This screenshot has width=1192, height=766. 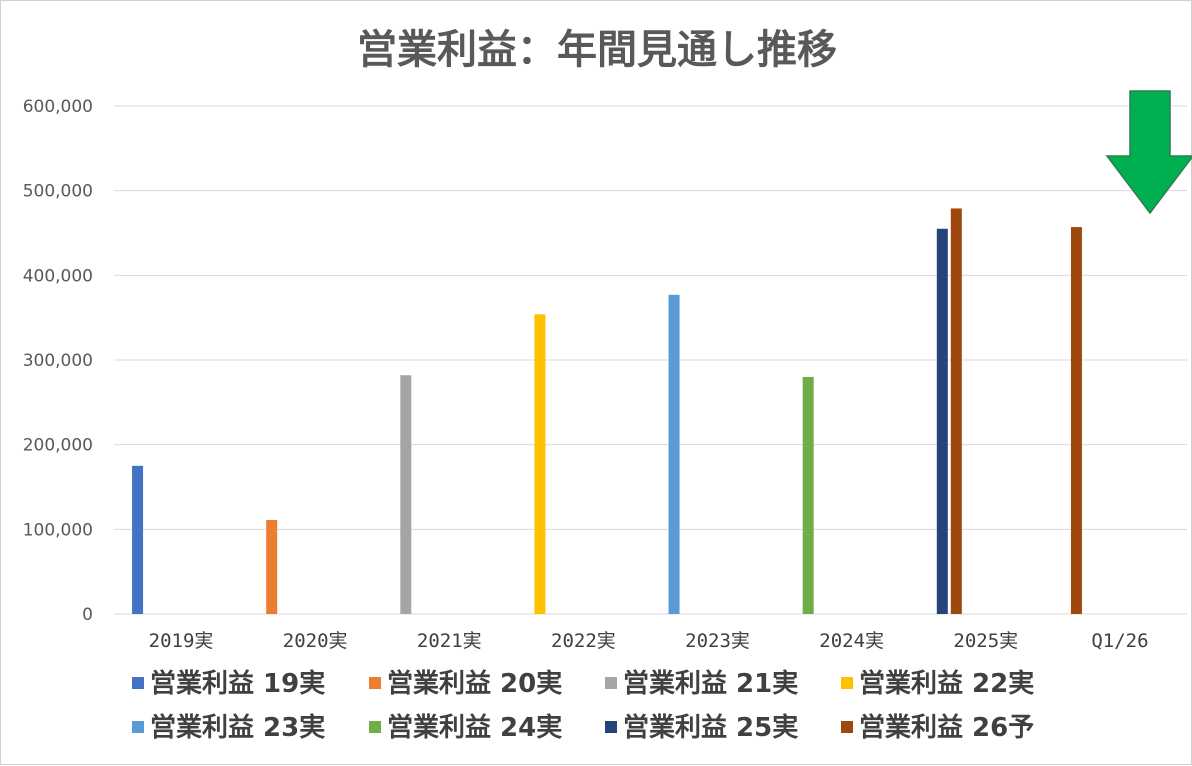 What do you see at coordinates (583, 641) in the screenshot?
I see `x-tick-label: 2022実` at bounding box center [583, 641].